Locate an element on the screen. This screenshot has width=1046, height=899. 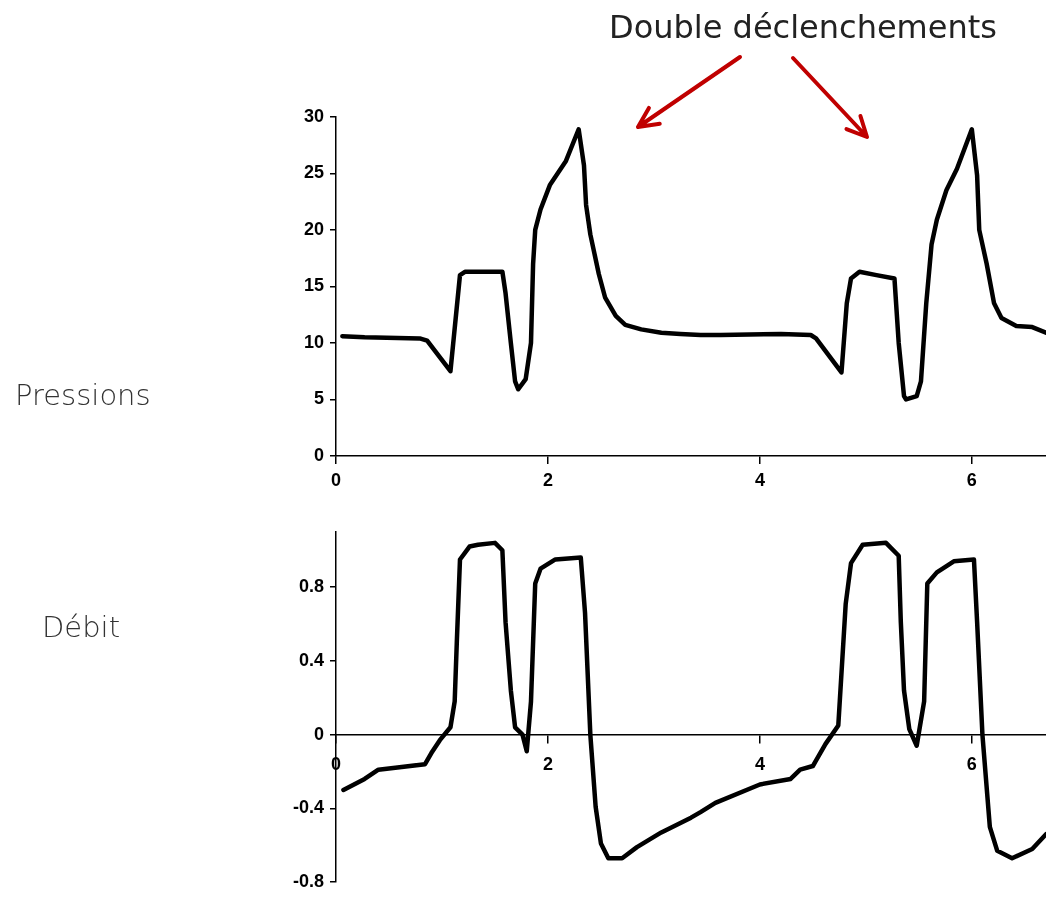
y-tick-label: 0.4 is located at coordinates (311, 659).